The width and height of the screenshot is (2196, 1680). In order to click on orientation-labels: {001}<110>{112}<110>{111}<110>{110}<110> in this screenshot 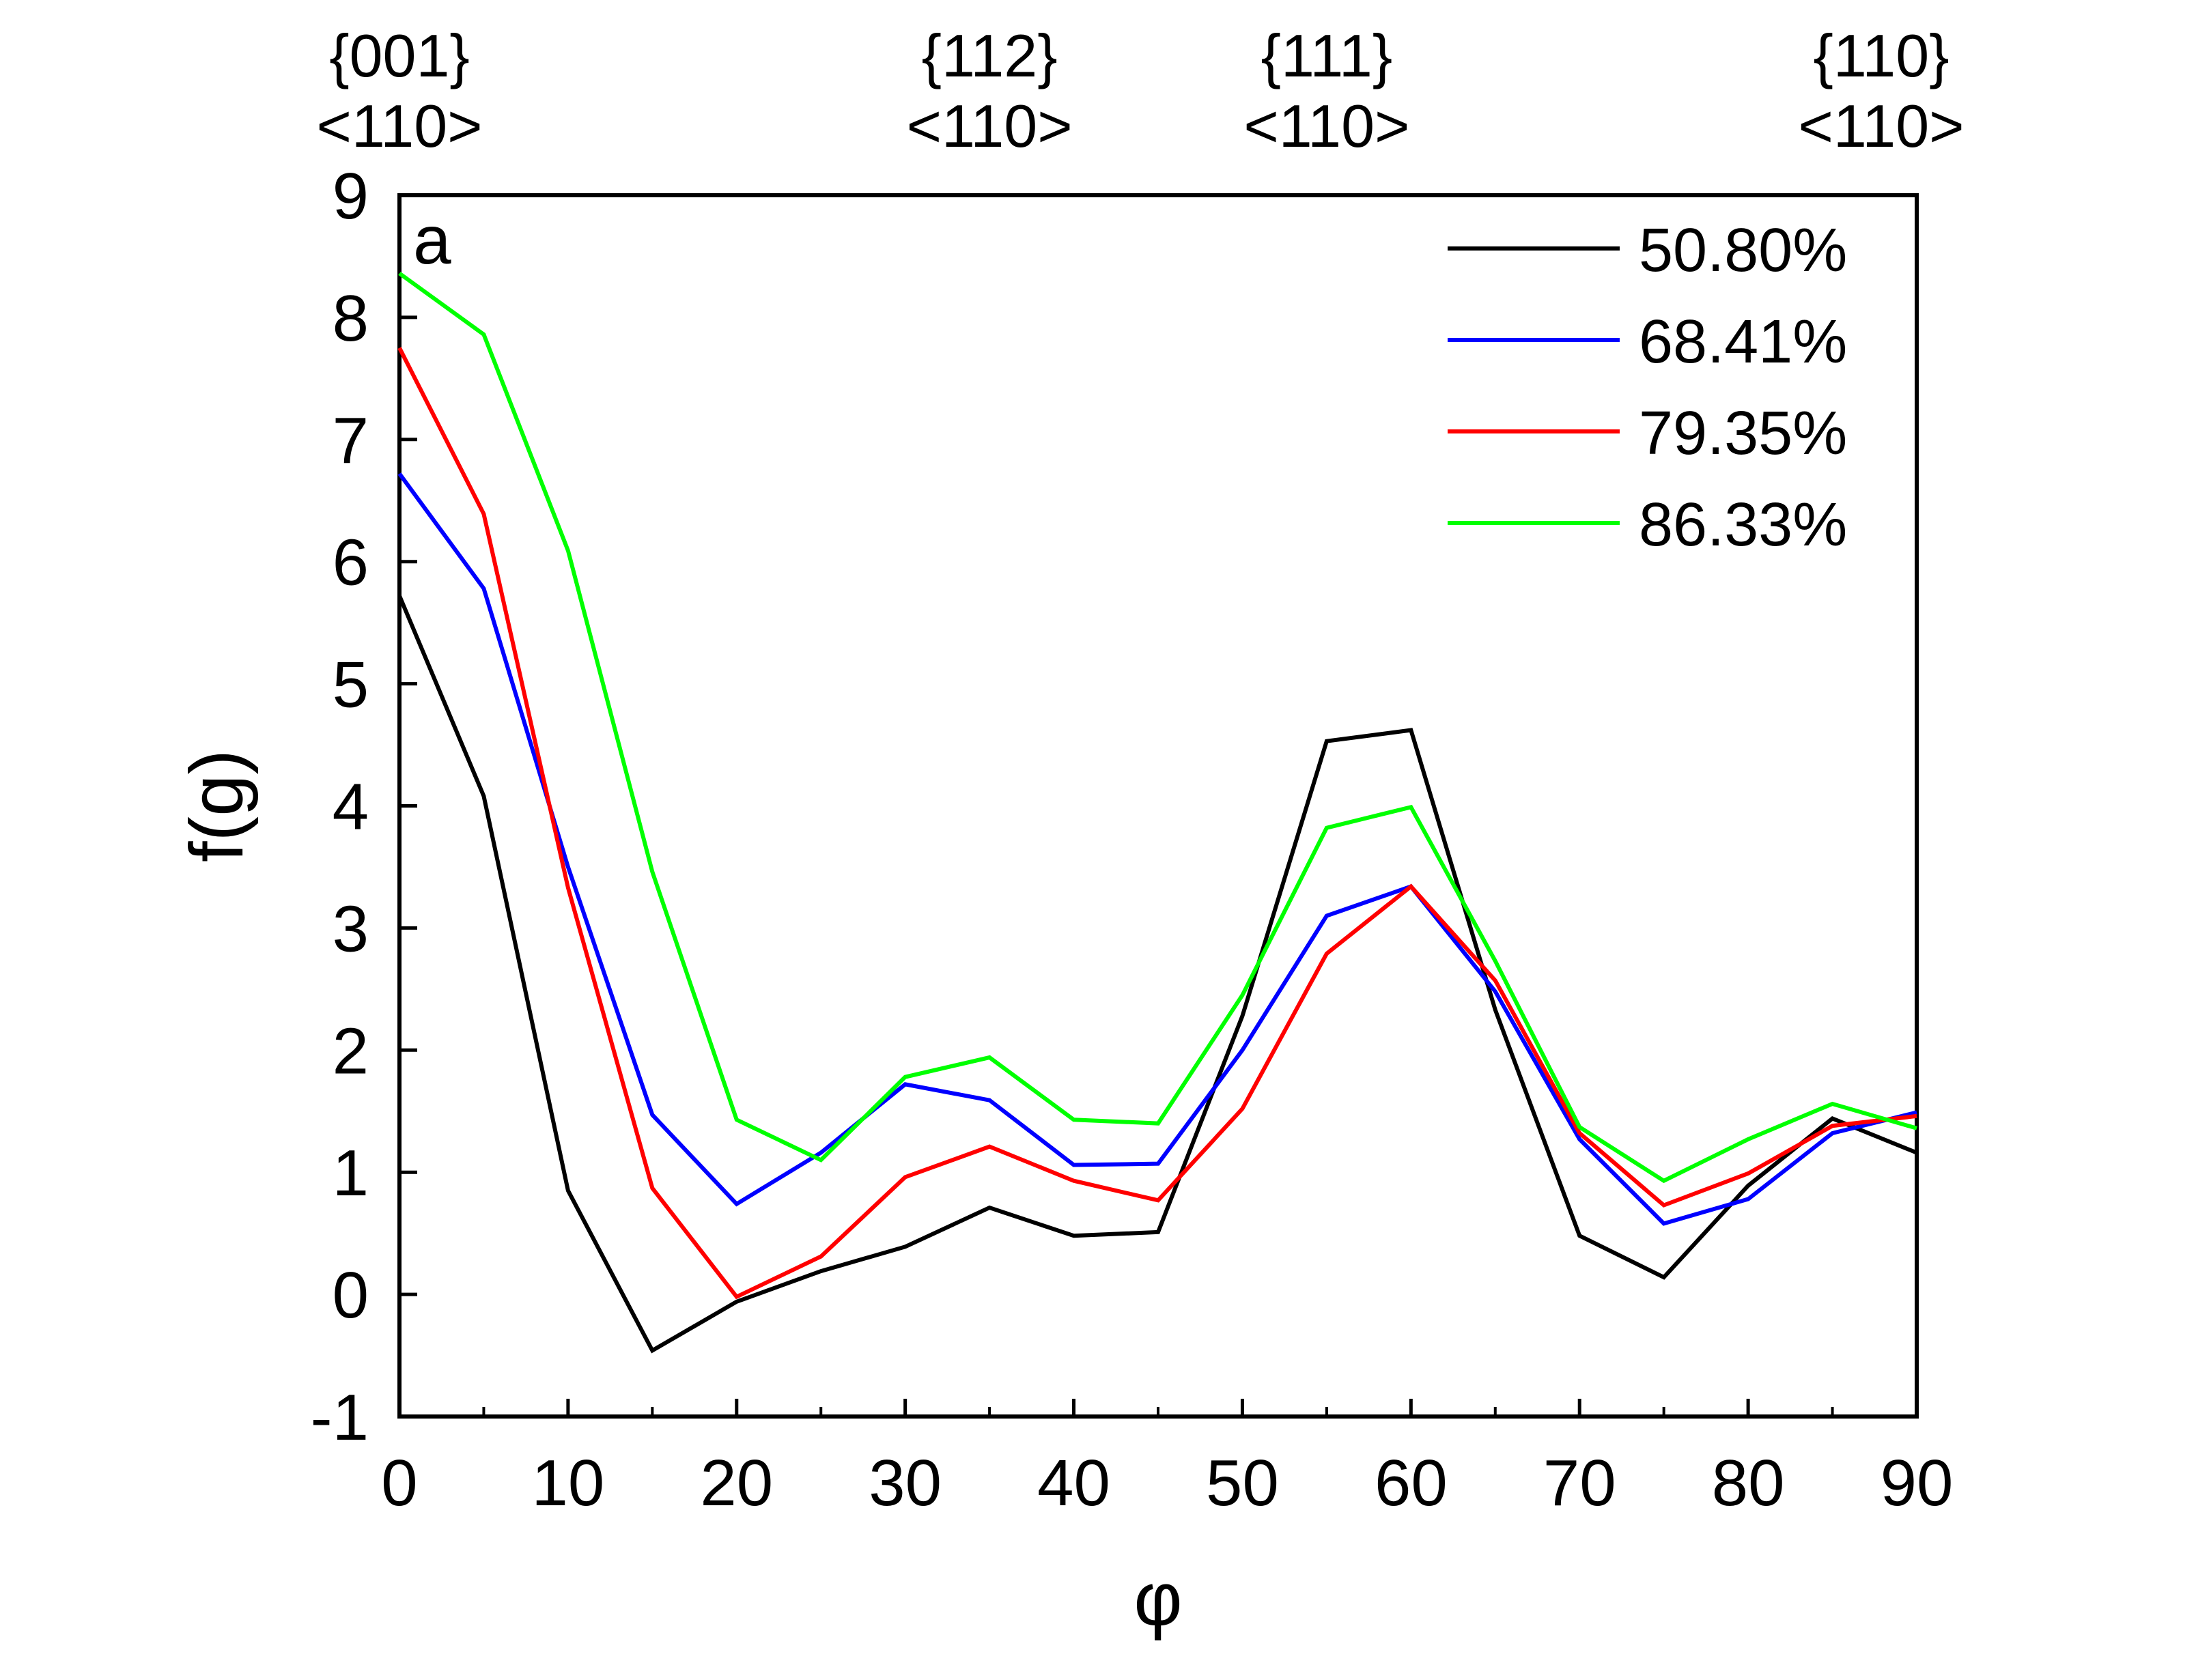, I will do `click(1140, 91)`.